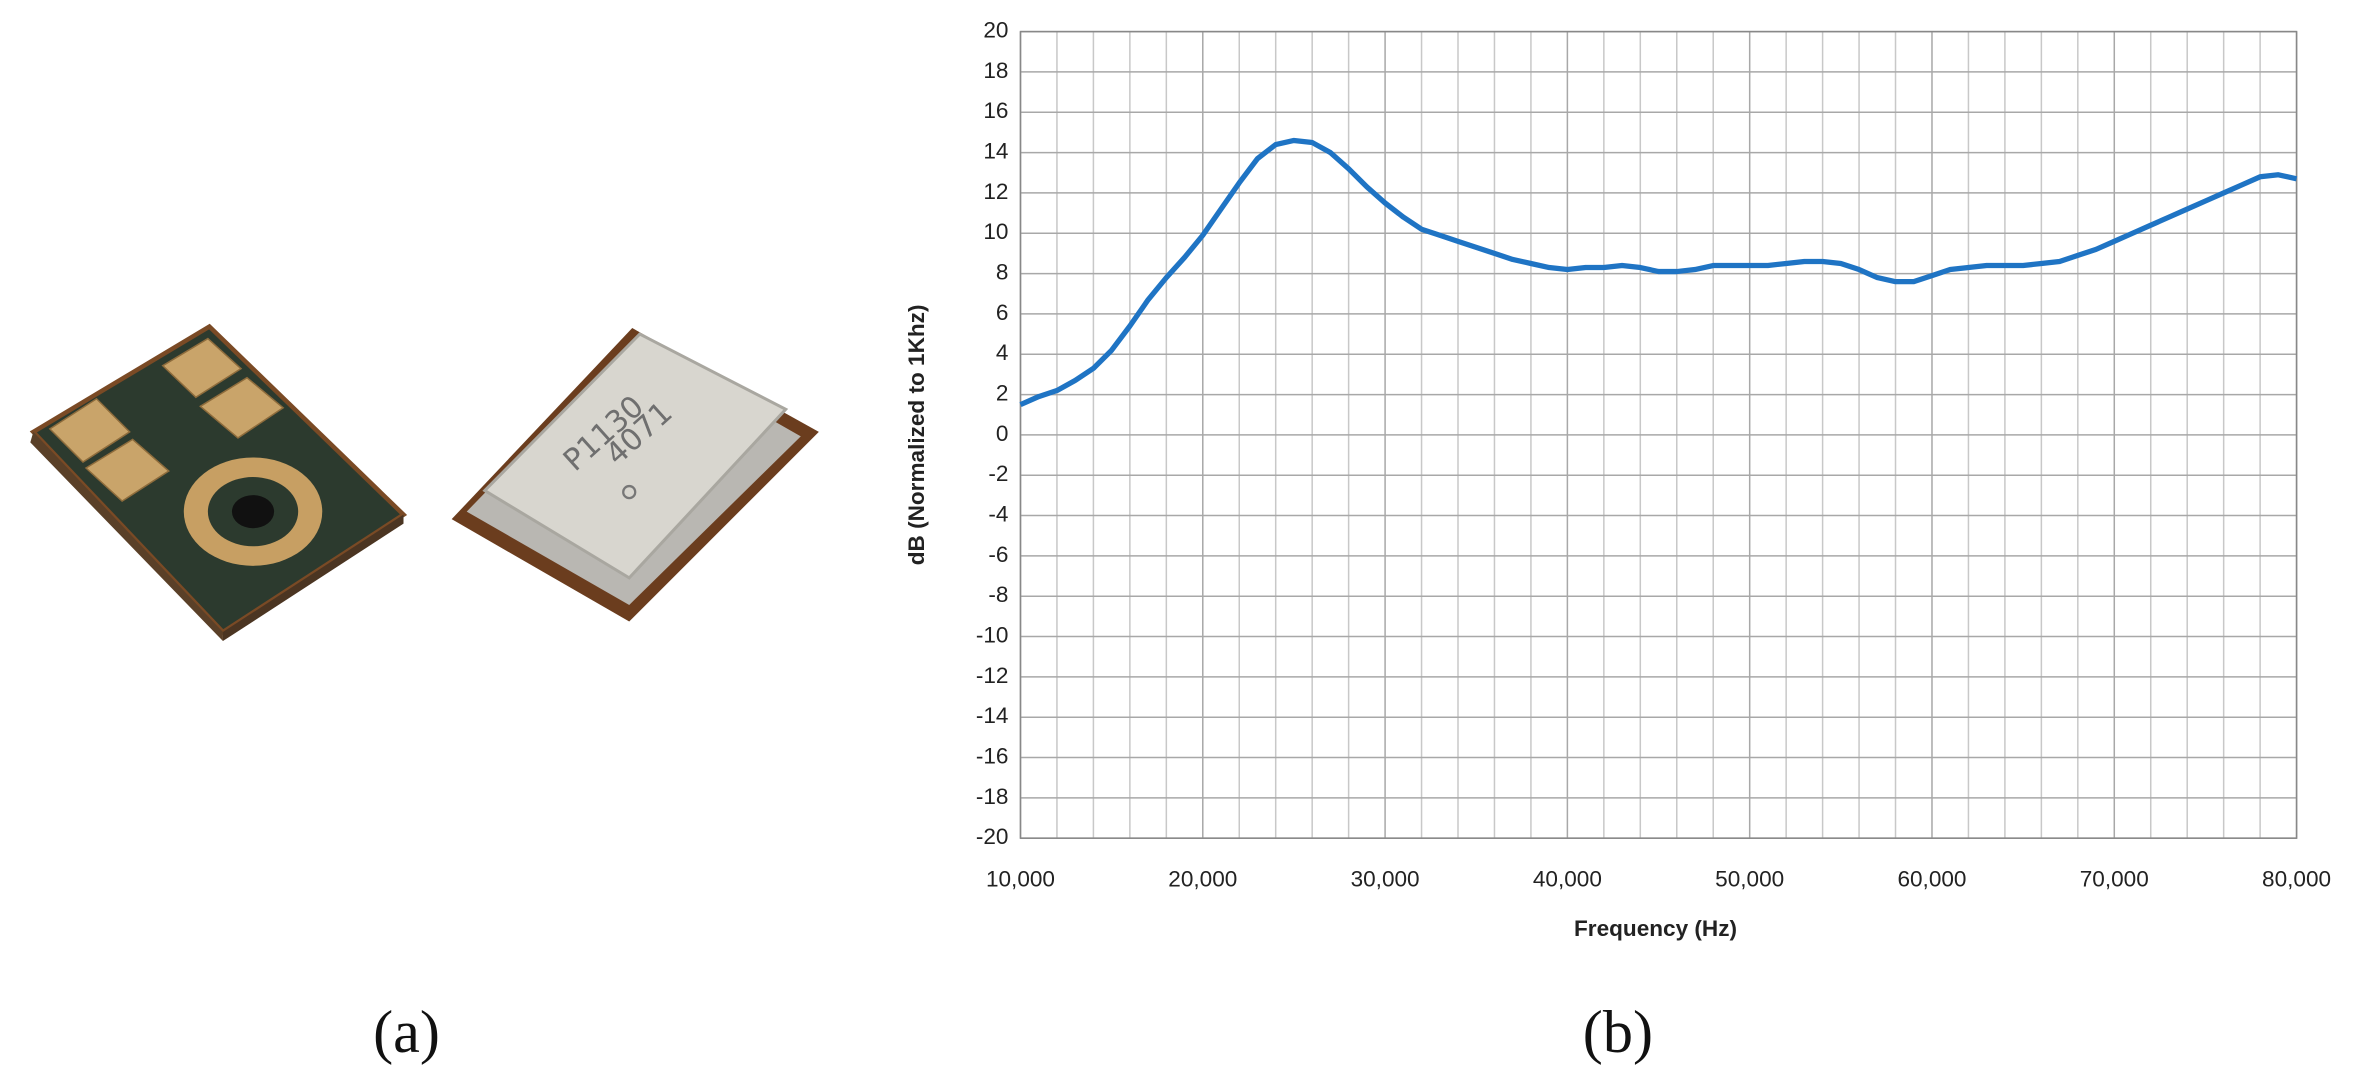 This screenshot has height=1091, width=2360. What do you see at coordinates (2296, 878) in the screenshot?
I see `x-tick-label: 80,000` at bounding box center [2296, 878].